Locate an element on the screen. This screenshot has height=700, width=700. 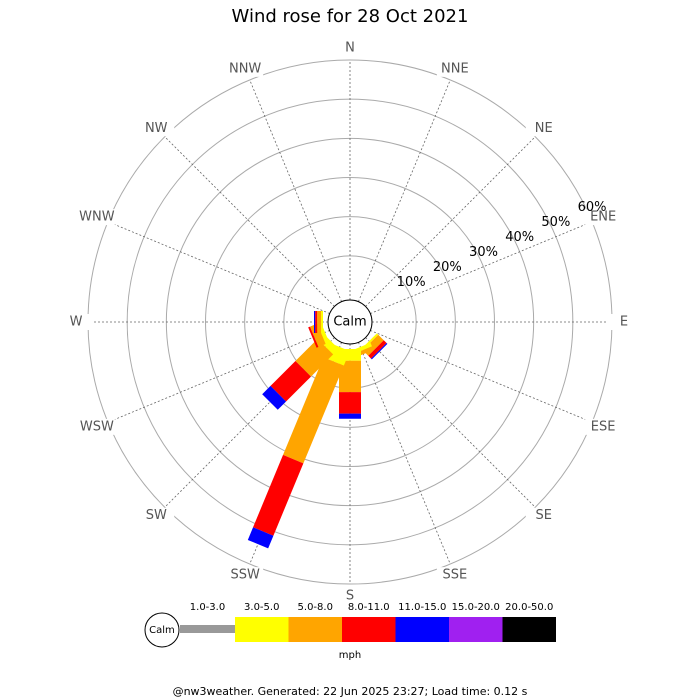
legend-label: 5.0-8.0 is located at coordinates (315, 607).